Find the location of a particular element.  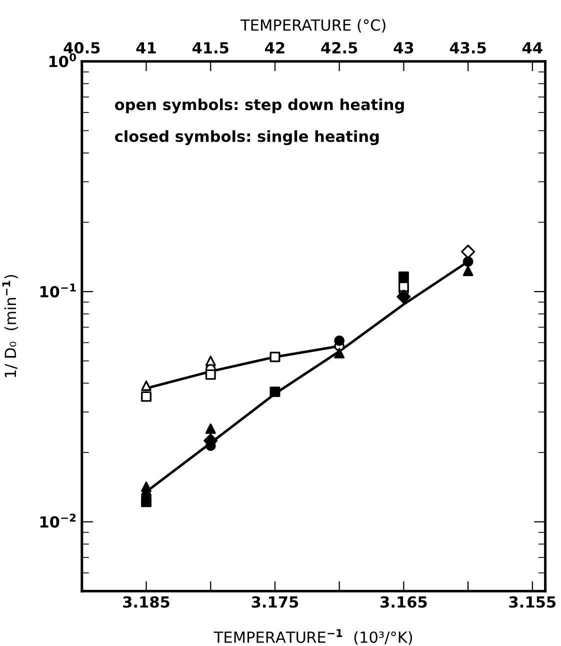

annotation: open symbols: step down heating is located at coordinates (259, 106).